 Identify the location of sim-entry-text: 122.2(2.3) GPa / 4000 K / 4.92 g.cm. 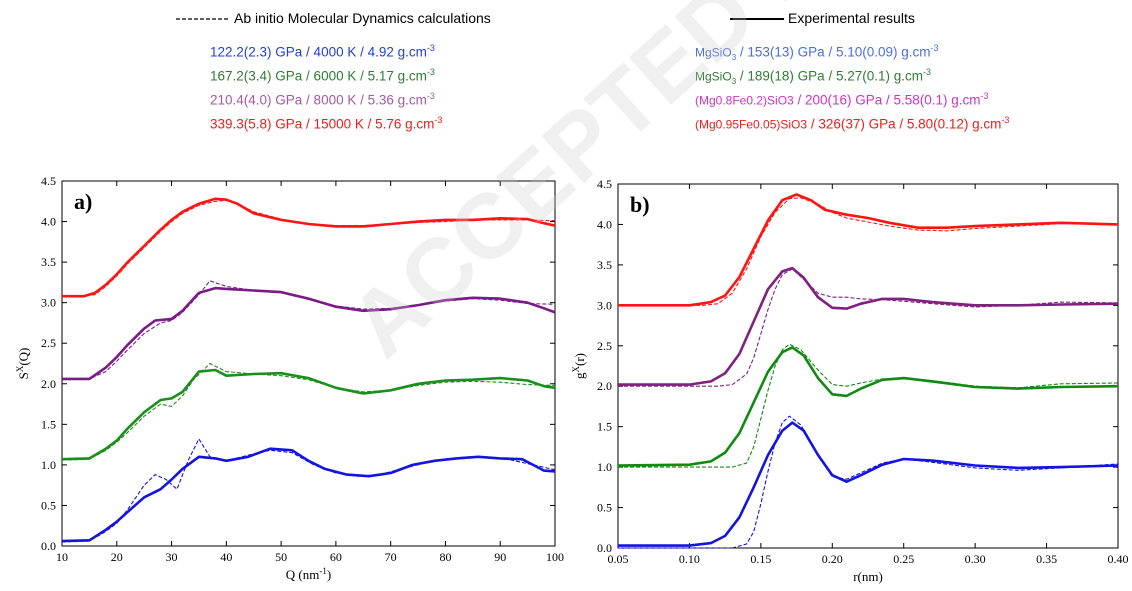
(318, 52).